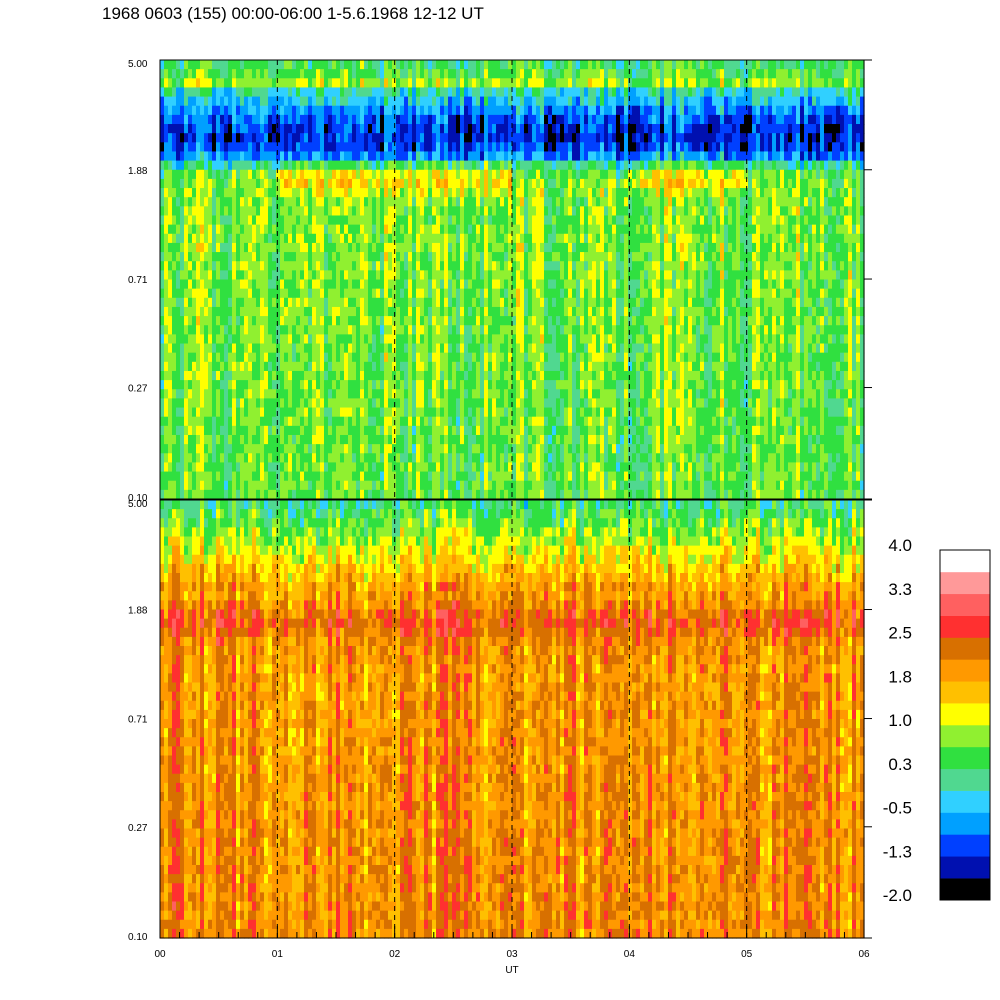 Image resolution: width=1000 pixels, height=1000 pixels. What do you see at coordinates (900, 633) in the screenshot?
I see `colorbar-tick-label: 2.5` at bounding box center [900, 633].